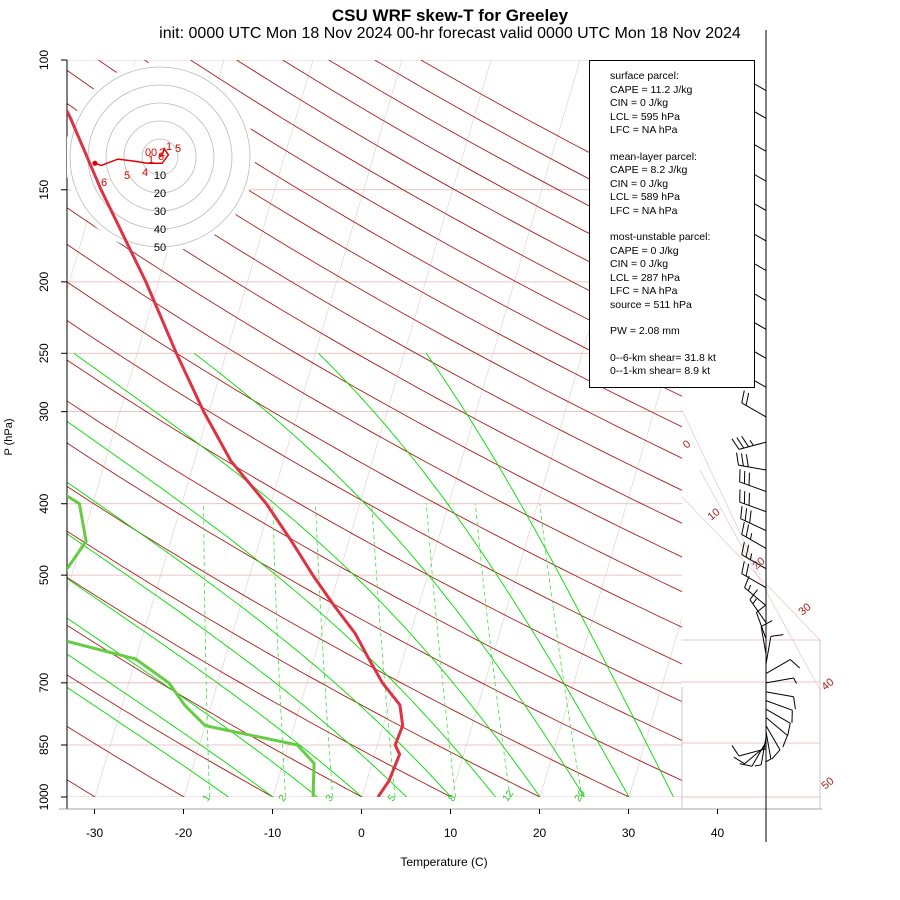  I want to click on hodograph-ring-label: 20, so click(160, 194).